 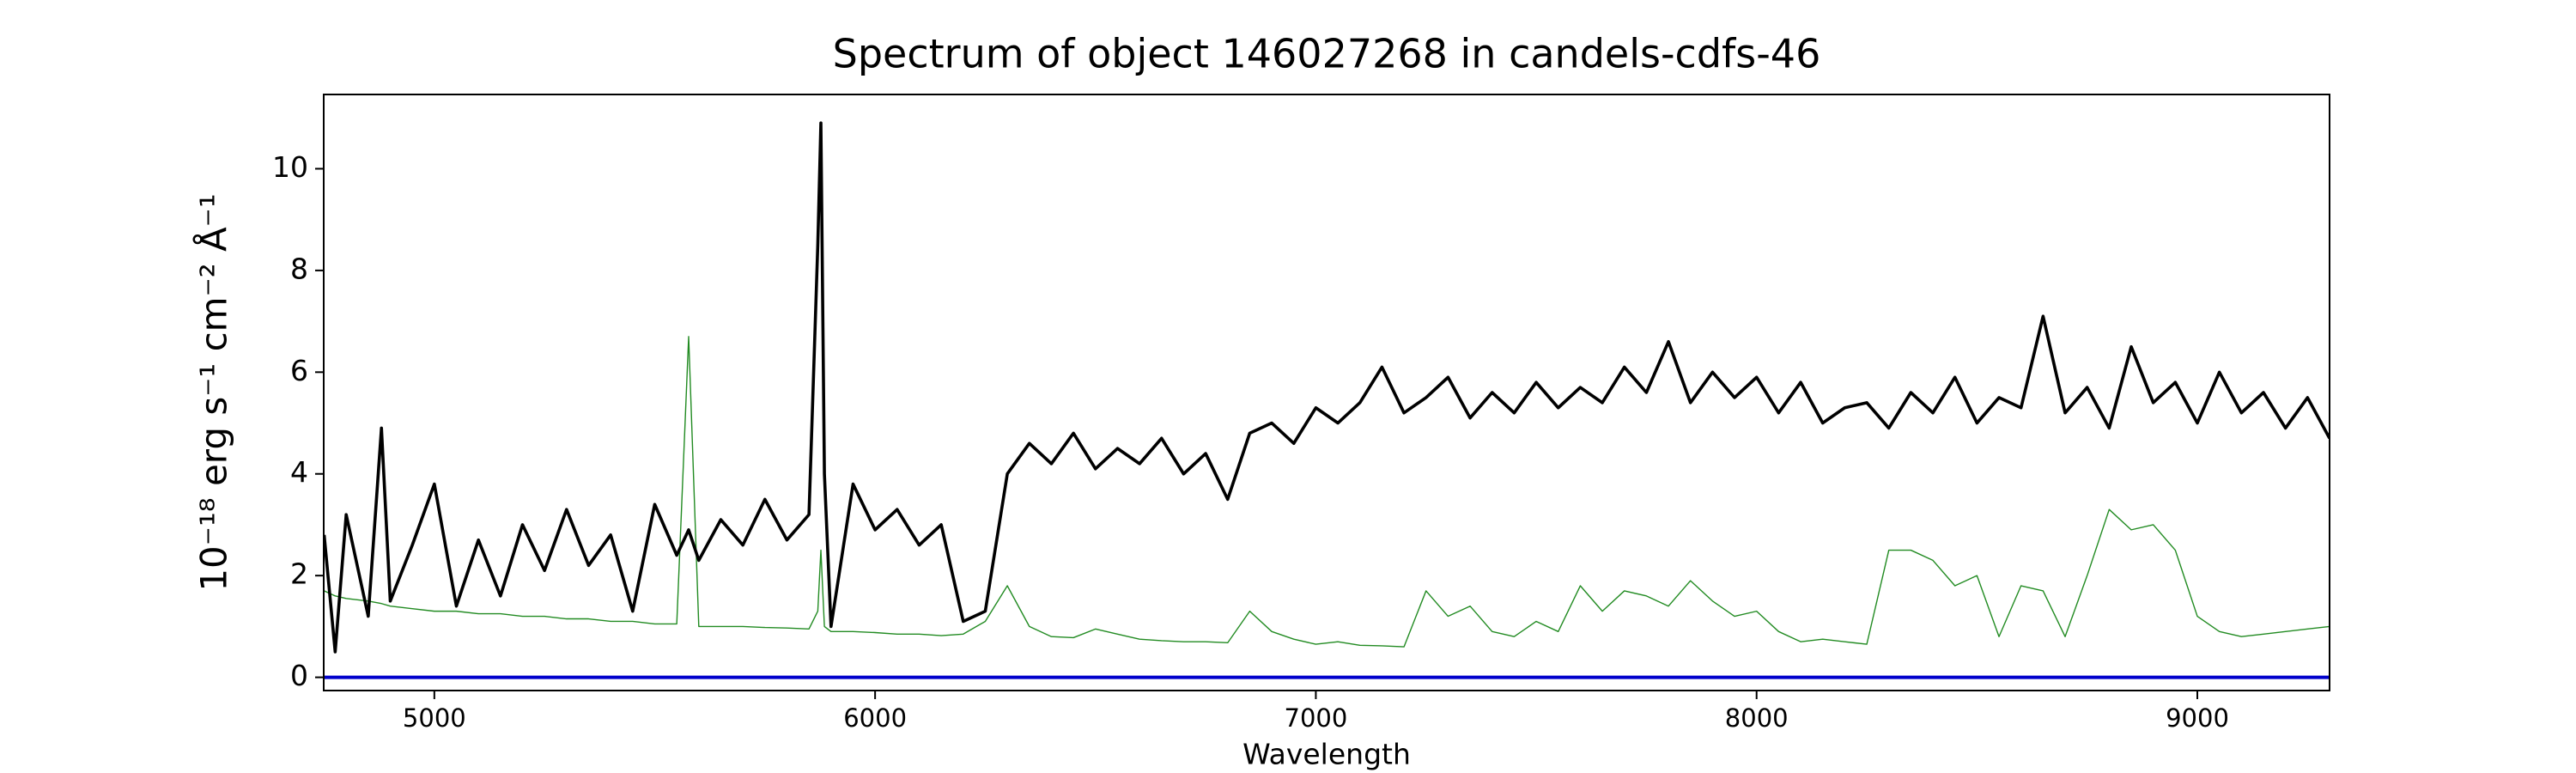 What do you see at coordinates (299, 472) in the screenshot?
I see `y-tick-label: 4` at bounding box center [299, 472].